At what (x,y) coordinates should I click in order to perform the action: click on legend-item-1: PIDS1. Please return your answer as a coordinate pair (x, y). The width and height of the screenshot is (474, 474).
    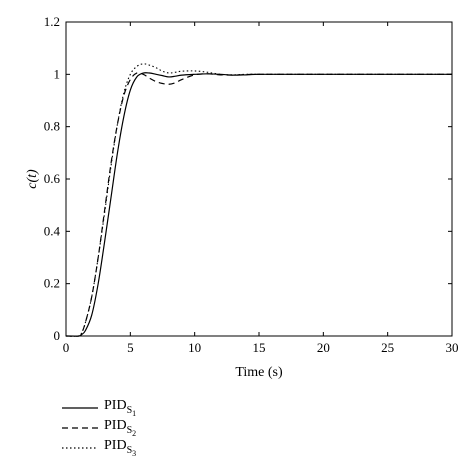
    Looking at the image, I should click on (99, 408).